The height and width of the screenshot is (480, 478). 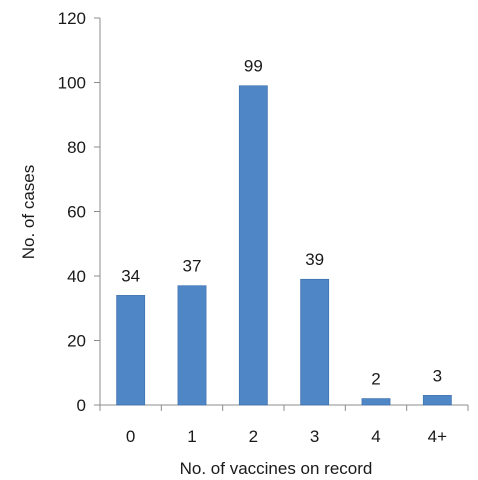 What do you see at coordinates (72, 83) in the screenshot?
I see `y-tick-label: 100` at bounding box center [72, 83].